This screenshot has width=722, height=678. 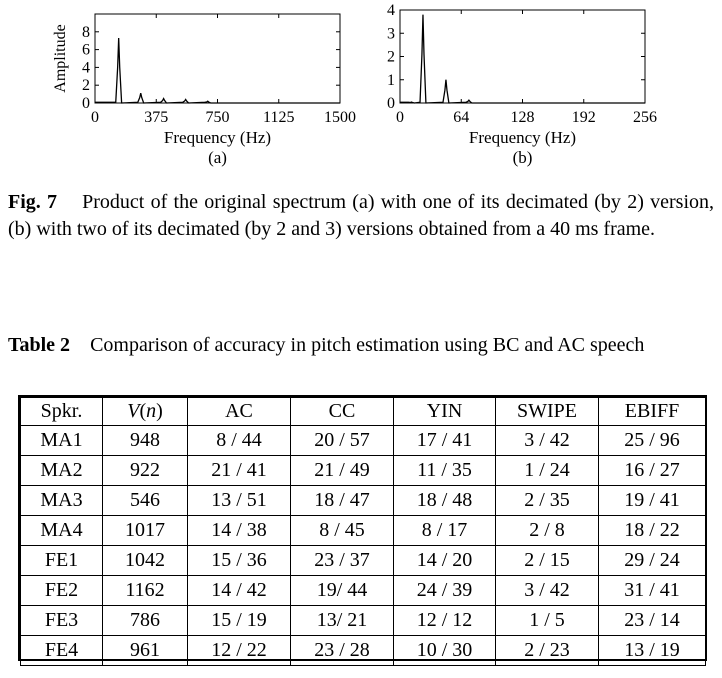 I want to click on table-cell: 2 / 15, so click(x=547, y=560).